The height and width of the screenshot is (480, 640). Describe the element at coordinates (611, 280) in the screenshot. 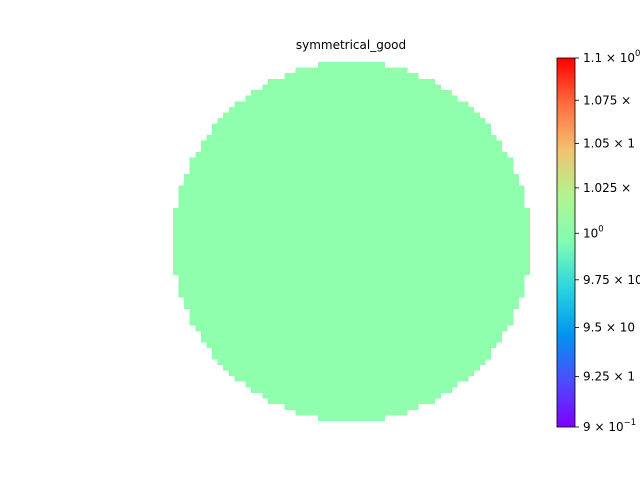

I see `colorbar-tick-label: 9.75 × 10` at that location.